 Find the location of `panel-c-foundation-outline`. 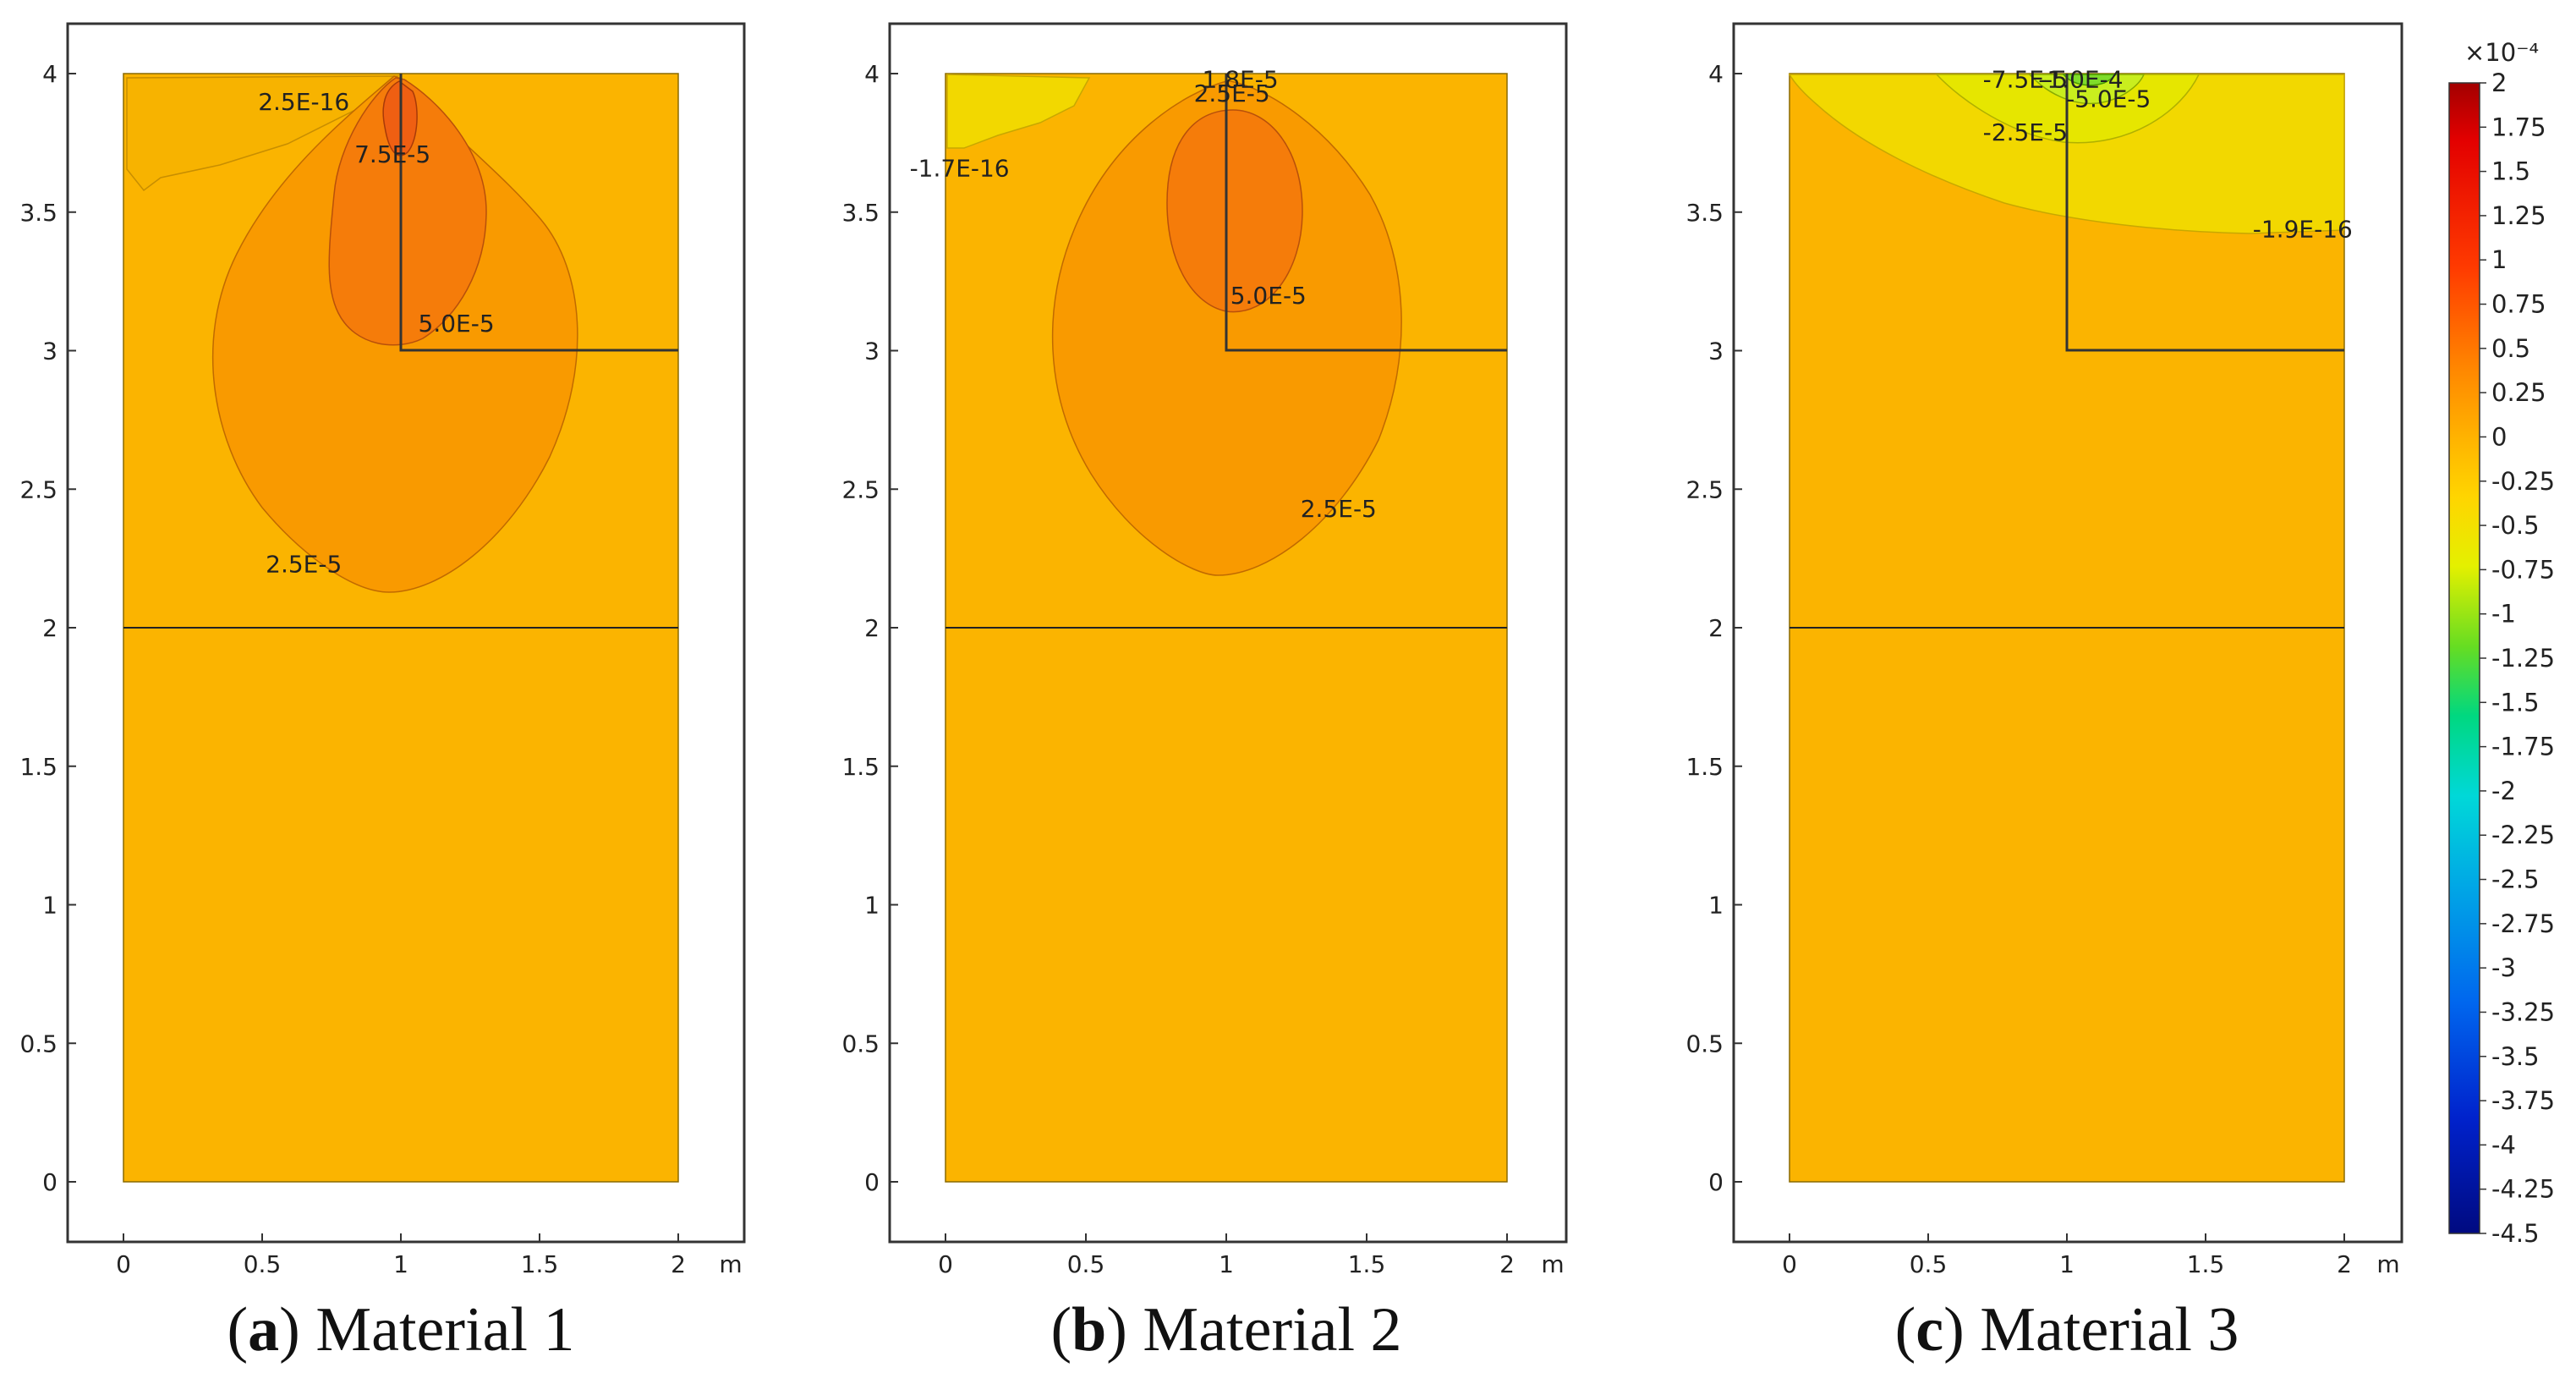

panel-c-foundation-outline is located at coordinates (2204, 213).